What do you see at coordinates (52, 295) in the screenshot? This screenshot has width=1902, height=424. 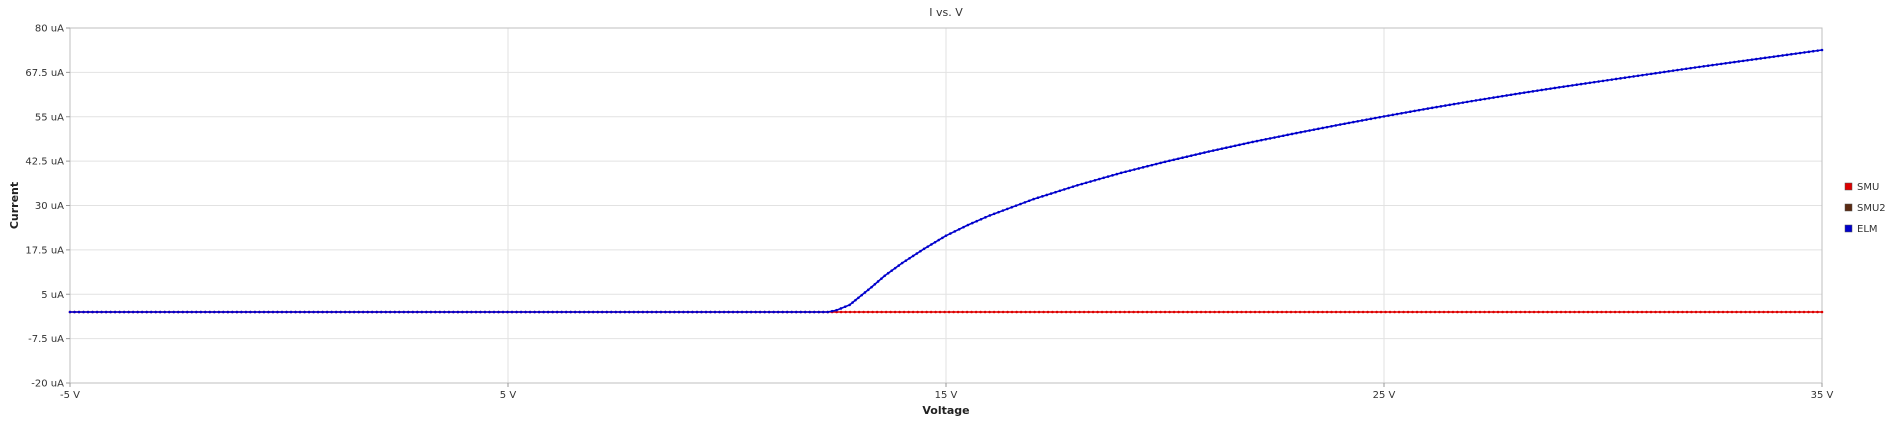 I see `y-tick-label: 5 uA` at bounding box center [52, 295].